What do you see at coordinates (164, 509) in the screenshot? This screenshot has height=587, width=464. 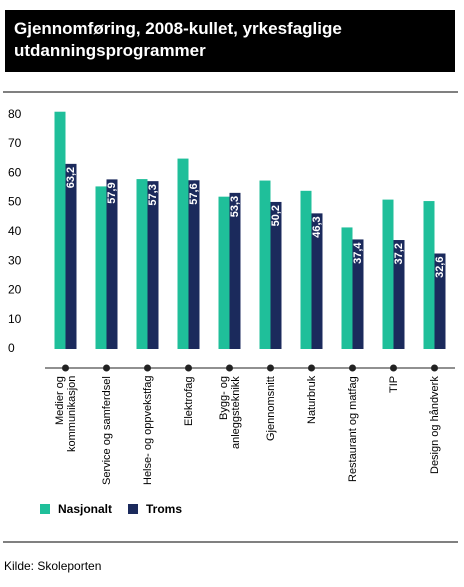 I see `legend-label: Troms` at bounding box center [164, 509].